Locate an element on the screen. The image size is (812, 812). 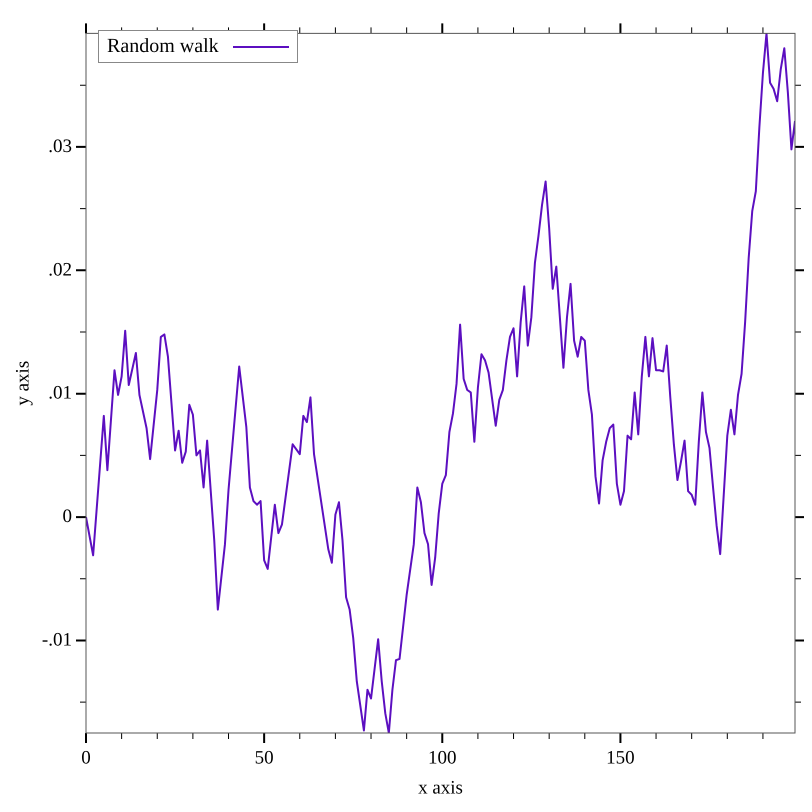
y-tick-label: -.01 is located at coordinates (57, 639).